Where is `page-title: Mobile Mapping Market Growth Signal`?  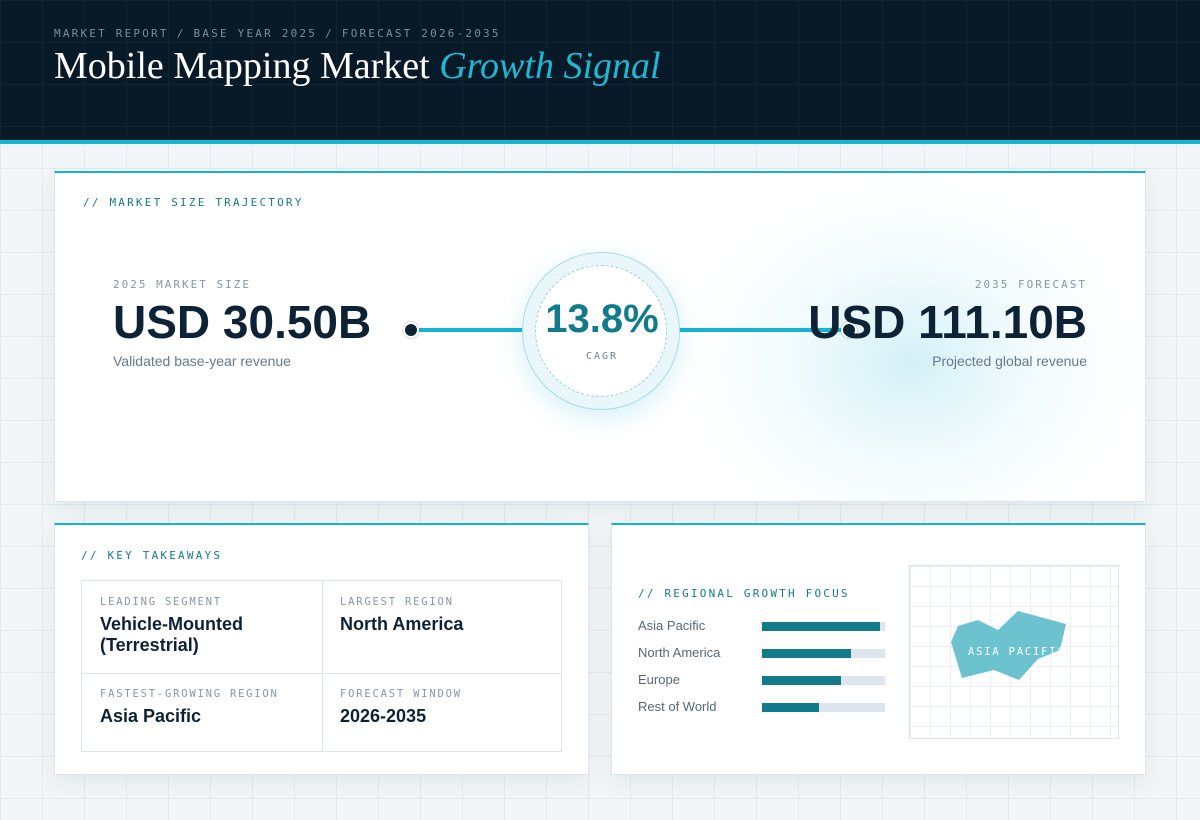 page-title: Mobile Mapping Market Growth Signal is located at coordinates (357, 66).